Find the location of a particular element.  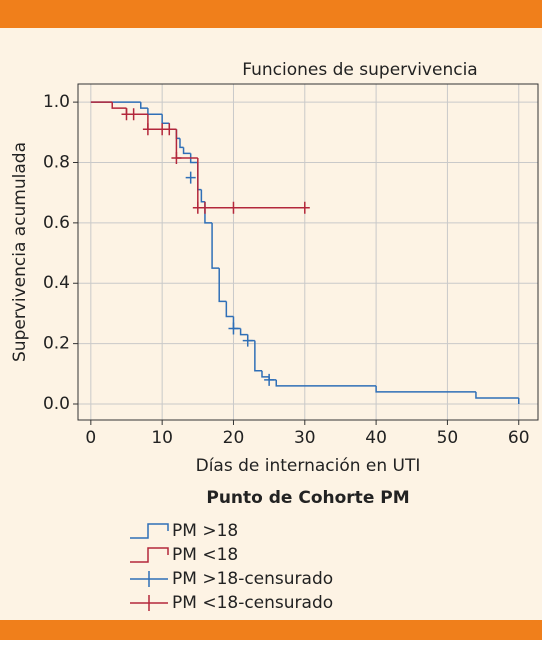

legend-label: PM >18 is located at coordinates (205, 531).